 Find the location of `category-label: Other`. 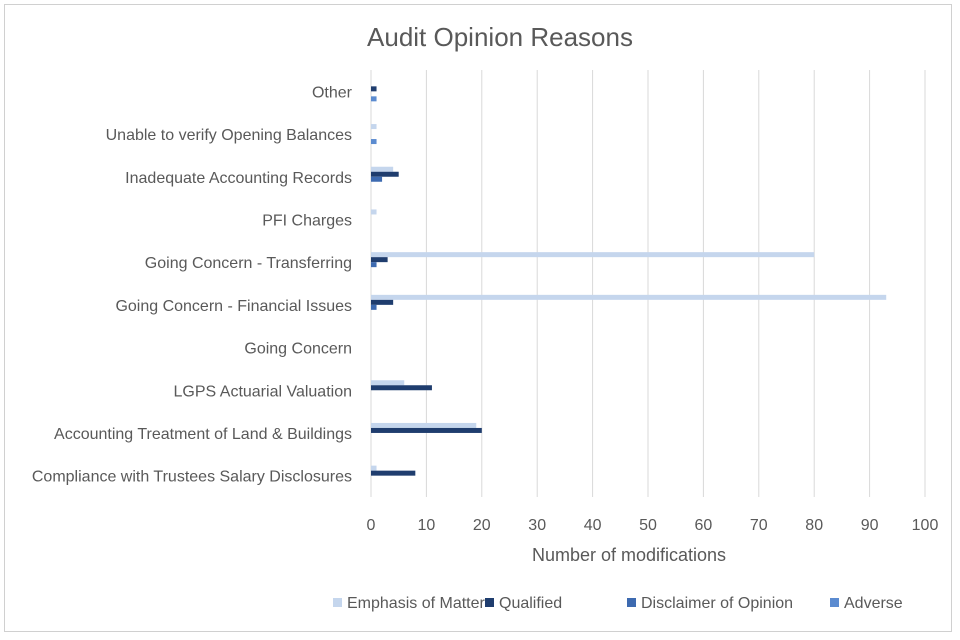

category-label: Other is located at coordinates (332, 92).